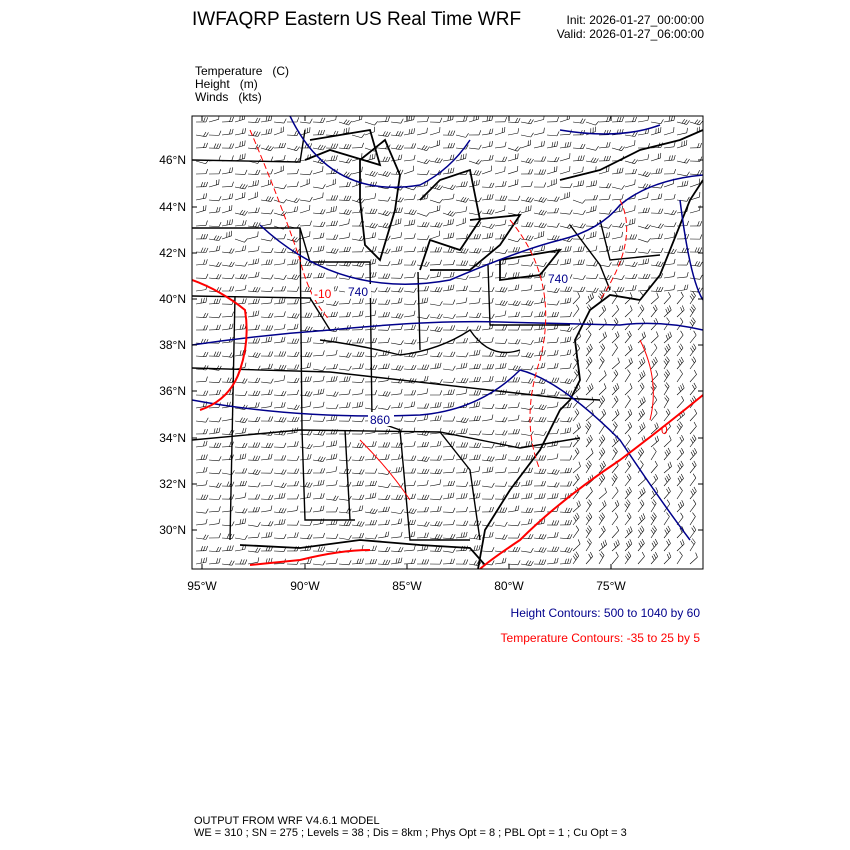 This screenshot has height=850, width=850. What do you see at coordinates (172, 391) in the screenshot?
I see `lat-tick-label: 36°N` at bounding box center [172, 391].